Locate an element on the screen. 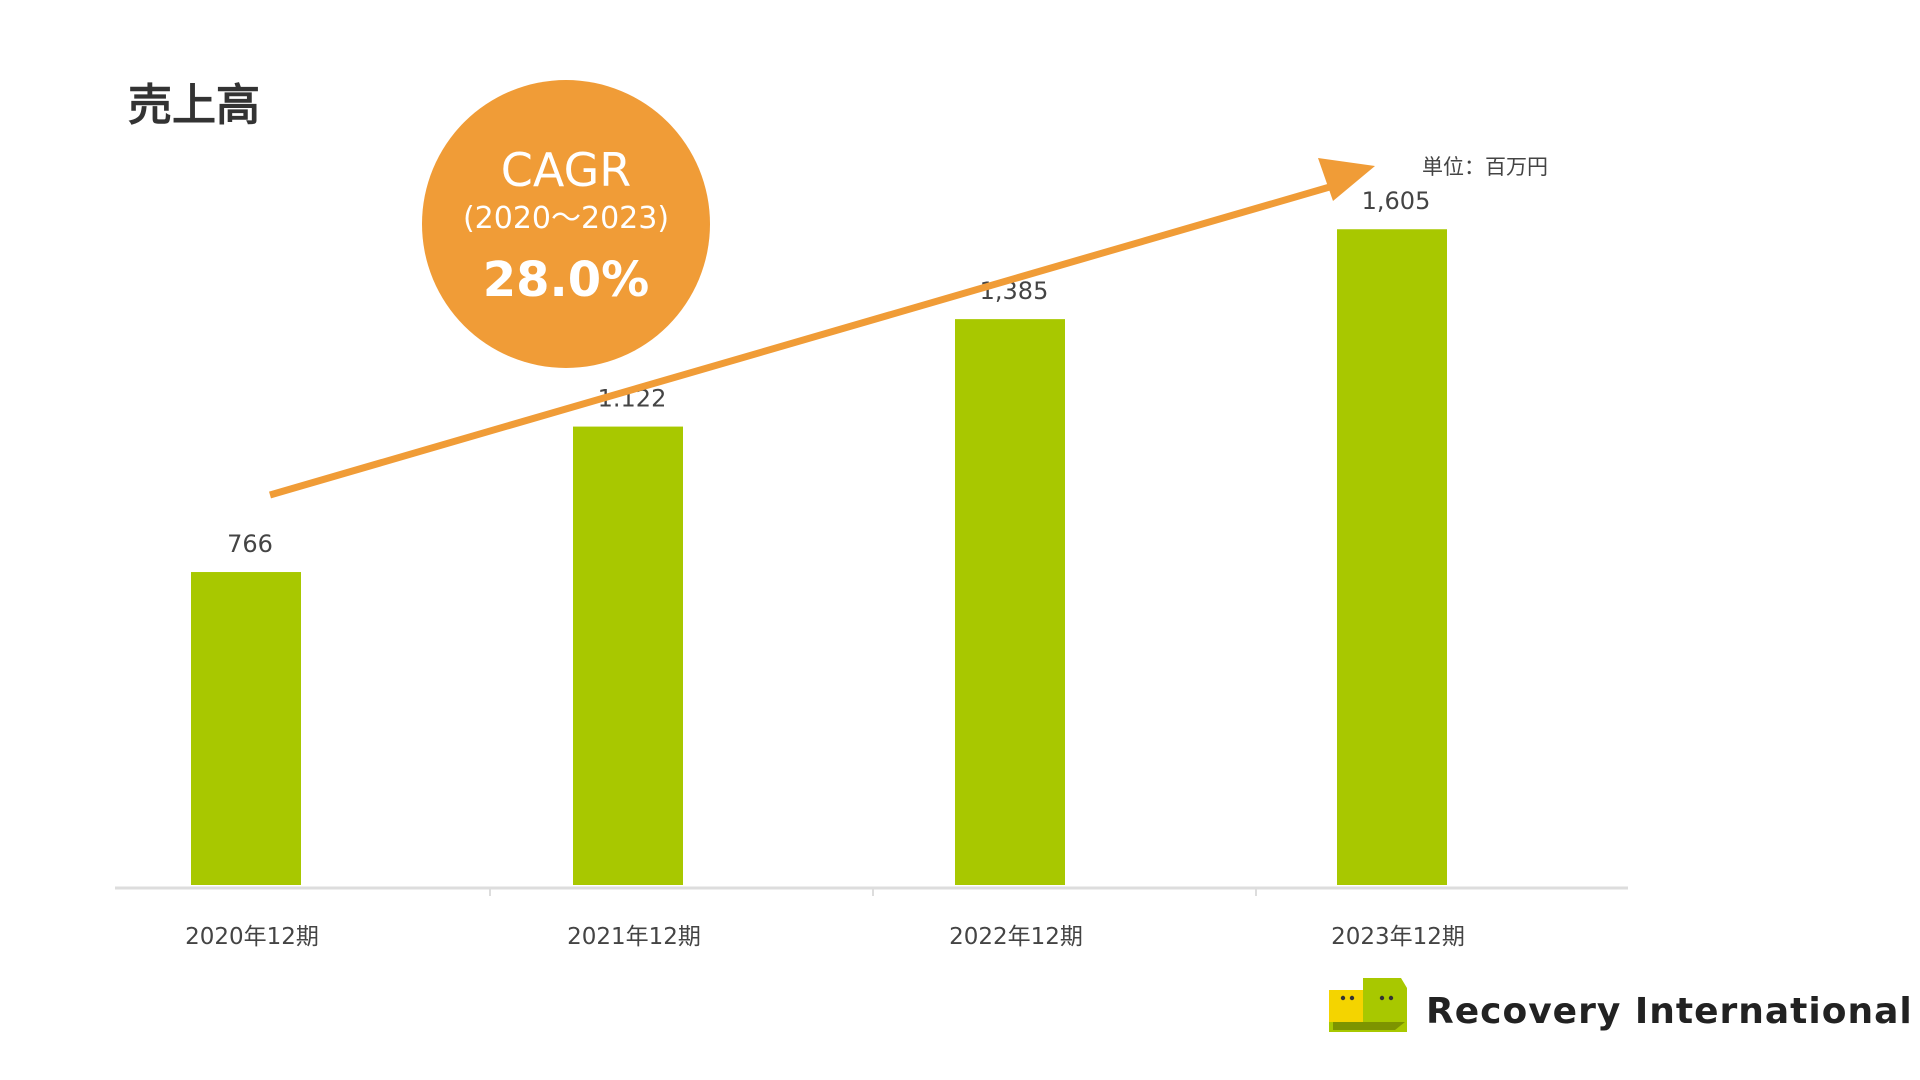 The width and height of the screenshot is (1920, 1080). cagr-badge: CAGR (2020〜2023) 28.0% is located at coordinates (566, 224).